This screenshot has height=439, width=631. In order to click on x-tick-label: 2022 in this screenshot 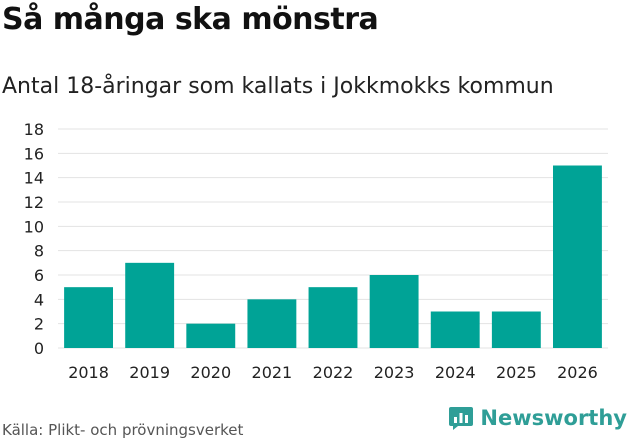, I will do `click(333, 372)`.